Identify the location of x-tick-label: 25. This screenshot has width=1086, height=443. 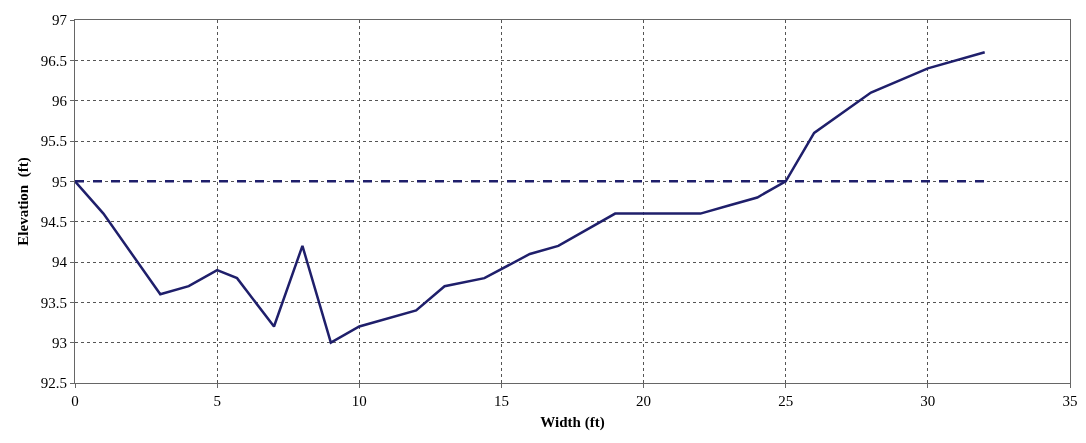
(786, 401).